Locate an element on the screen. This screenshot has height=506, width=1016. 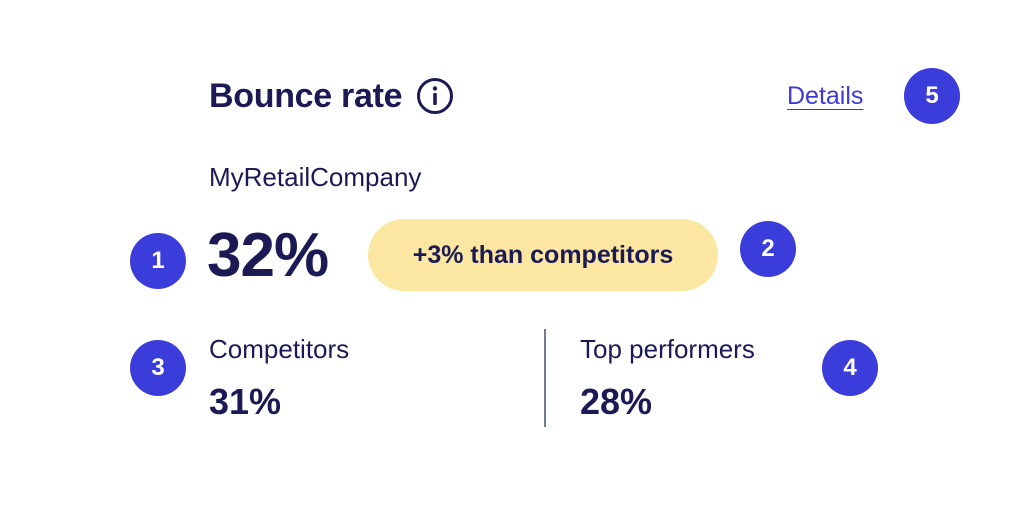
annotation-marker-1: 1 is located at coordinates (158, 261).